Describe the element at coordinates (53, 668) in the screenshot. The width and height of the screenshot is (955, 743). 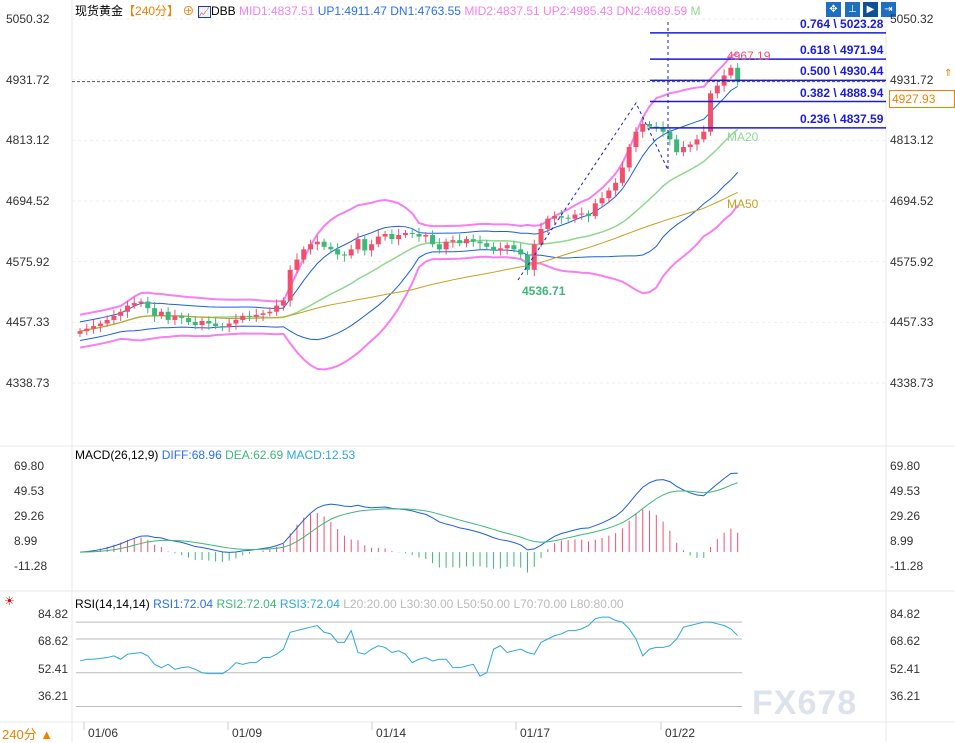
I see `rsi-tick-left: 52.41` at that location.